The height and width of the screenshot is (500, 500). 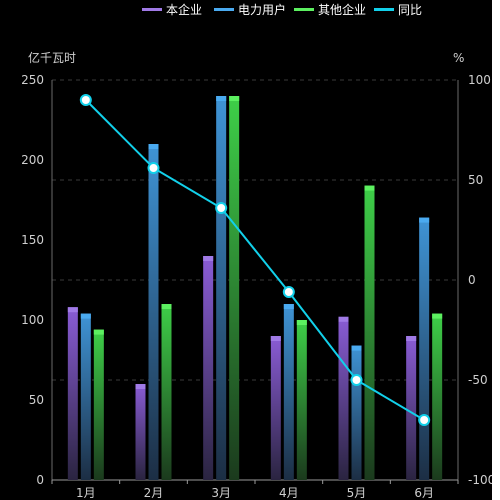 I want to click on y-left-tick-label: 150, so click(x=32, y=240).